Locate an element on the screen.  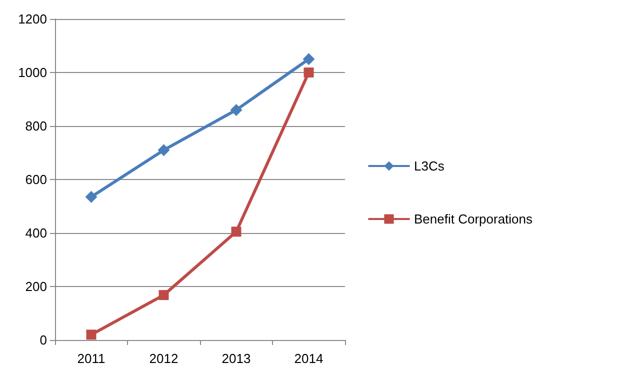
legend-label: L3Cs is located at coordinates (429, 166).